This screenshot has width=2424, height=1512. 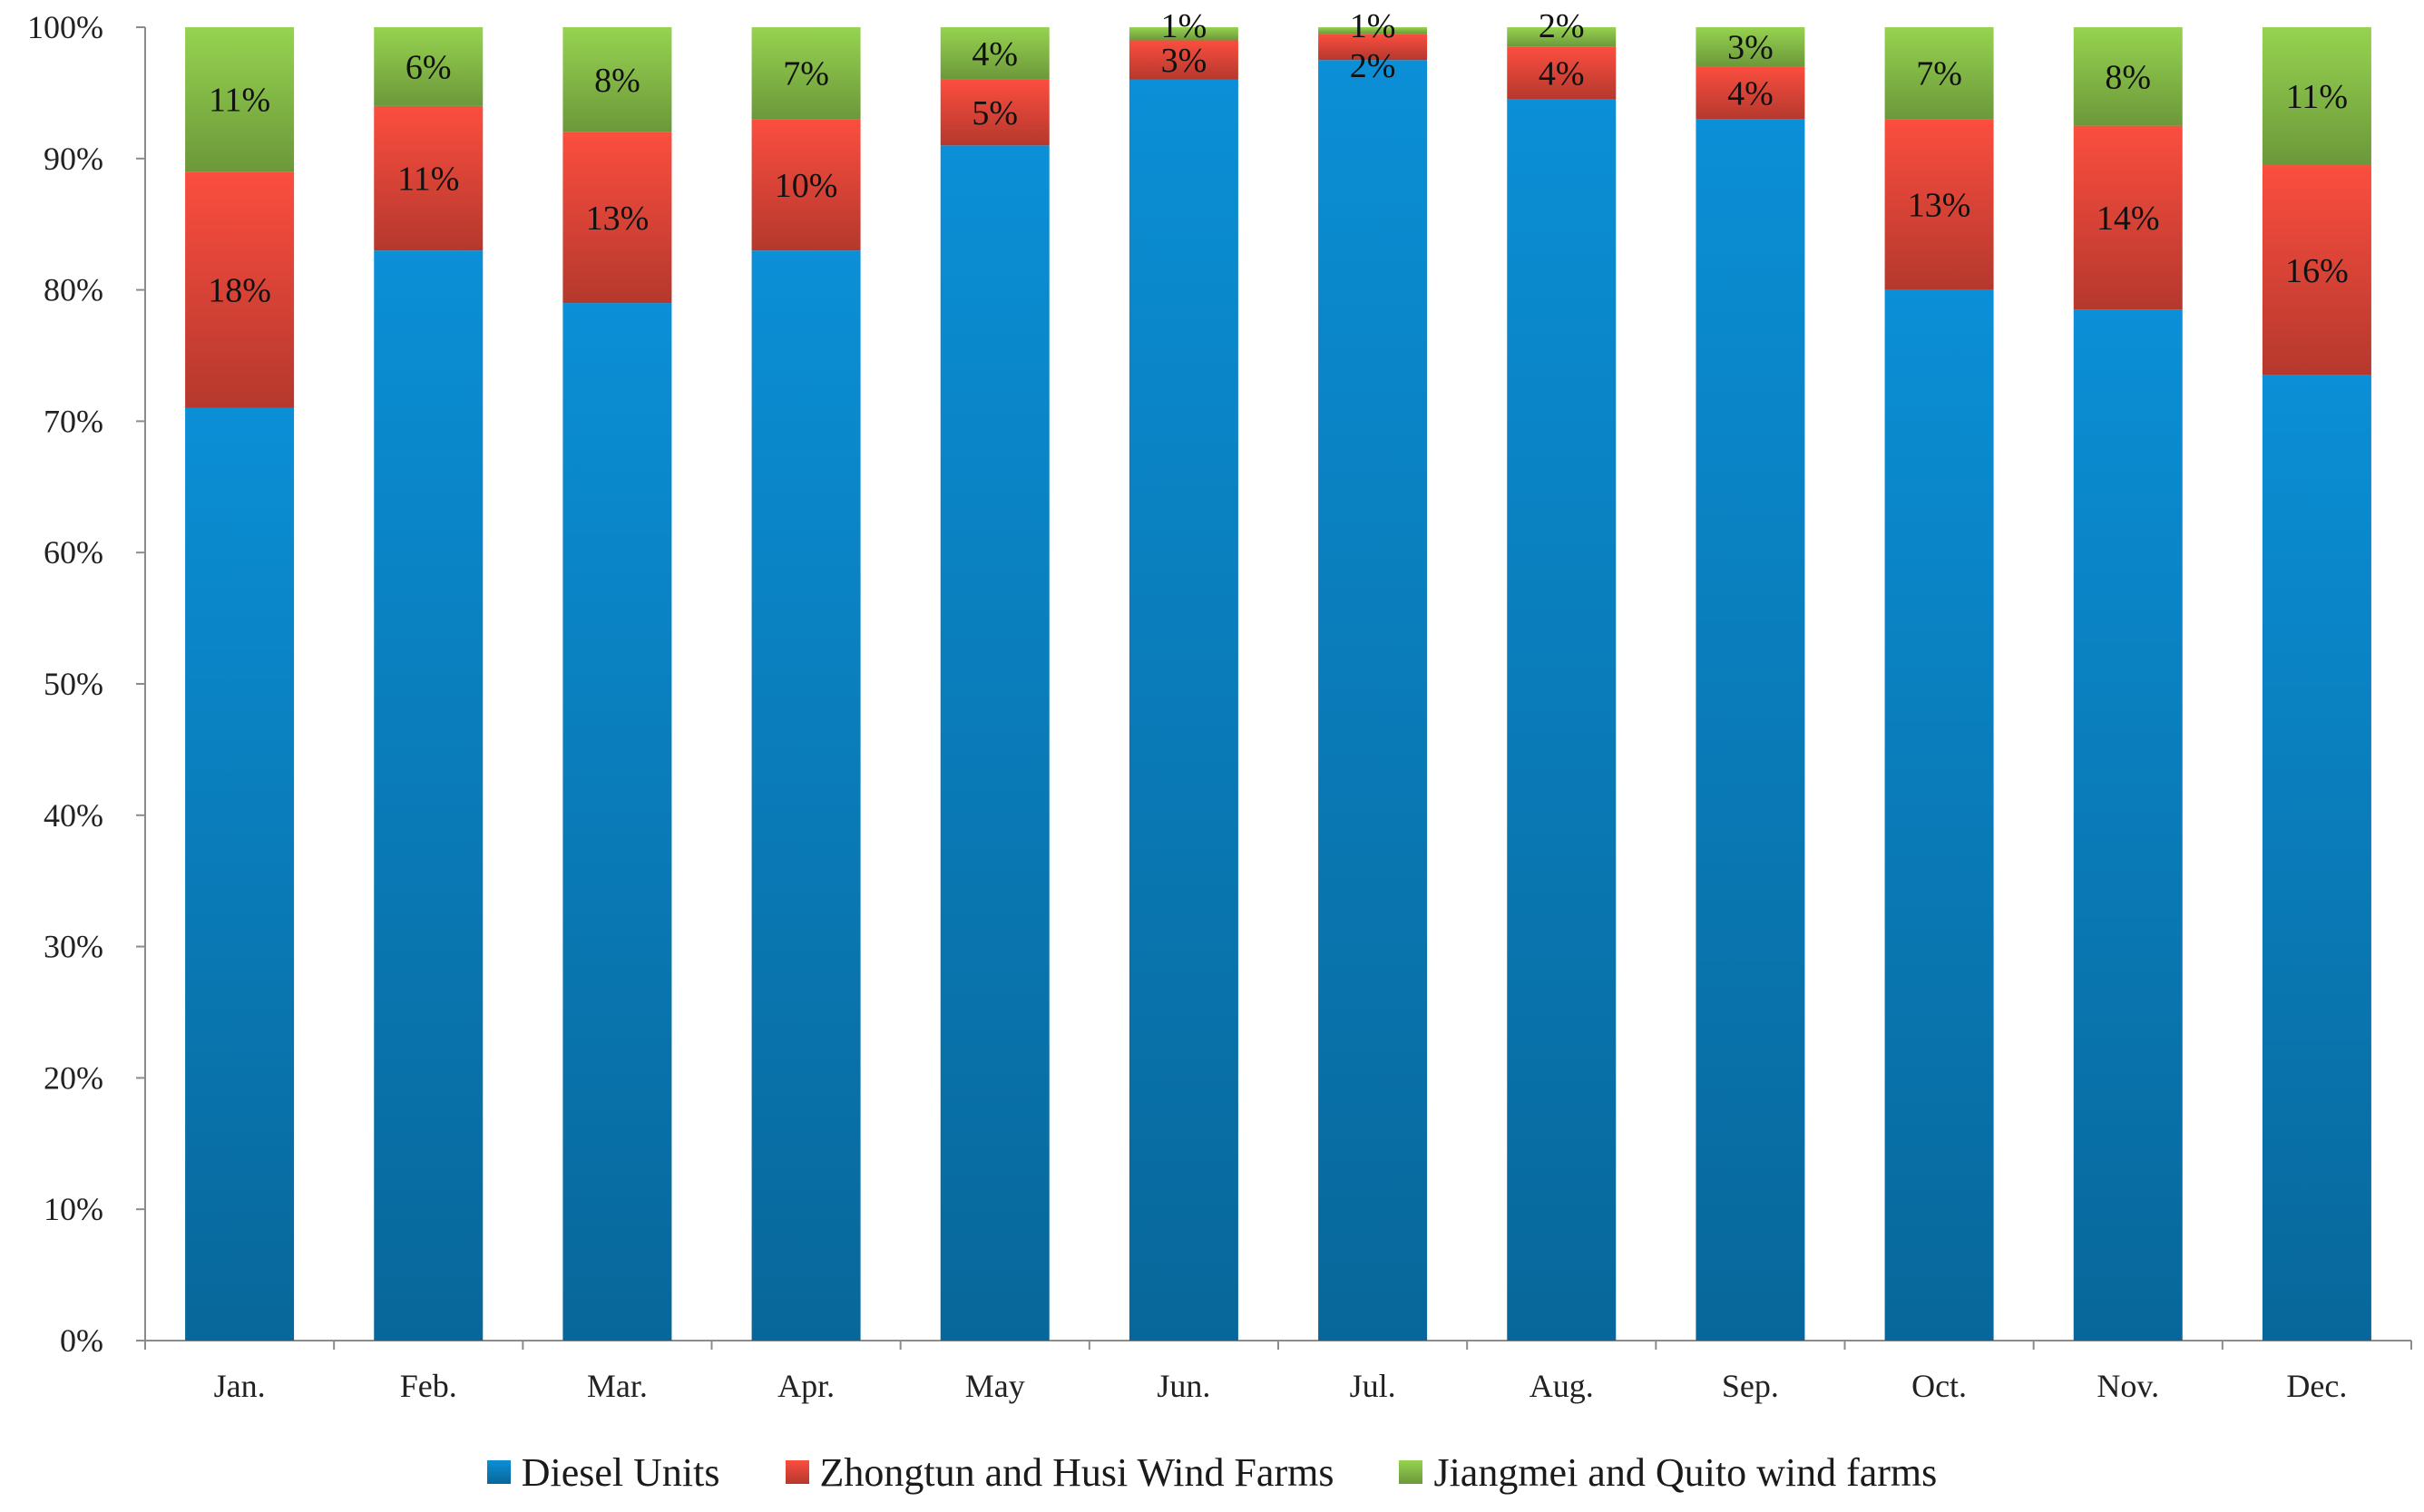 What do you see at coordinates (617, 822) in the screenshot?
I see `bar-mar-diesel-units` at bounding box center [617, 822].